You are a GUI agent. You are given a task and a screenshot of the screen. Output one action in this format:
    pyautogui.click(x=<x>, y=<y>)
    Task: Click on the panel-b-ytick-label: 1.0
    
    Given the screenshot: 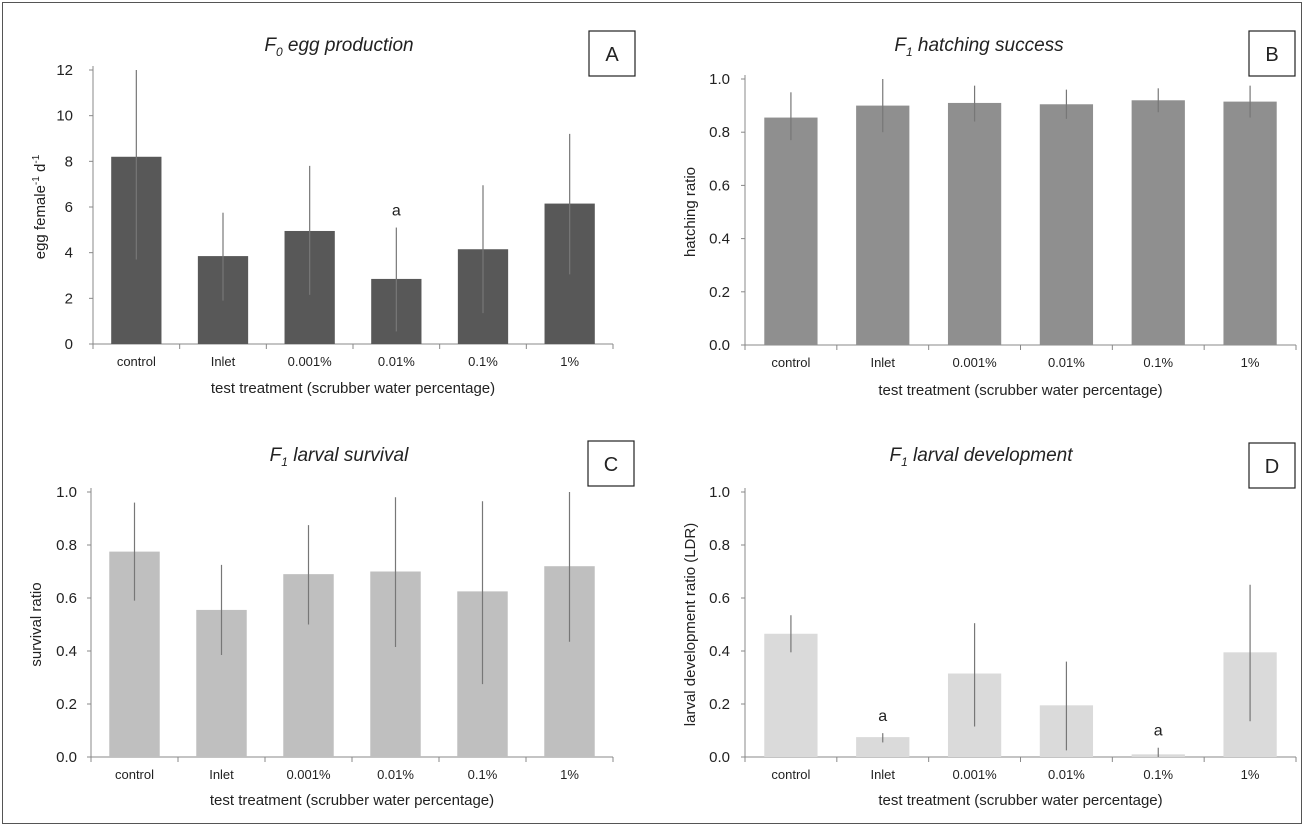 What is the action you would take?
    pyautogui.click(x=719, y=79)
    